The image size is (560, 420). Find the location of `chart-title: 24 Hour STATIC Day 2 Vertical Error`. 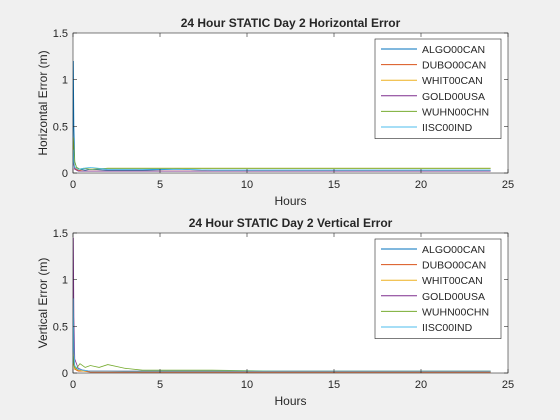

chart-title: 24 Hour STATIC Day 2 Vertical Error is located at coordinates (291, 223).